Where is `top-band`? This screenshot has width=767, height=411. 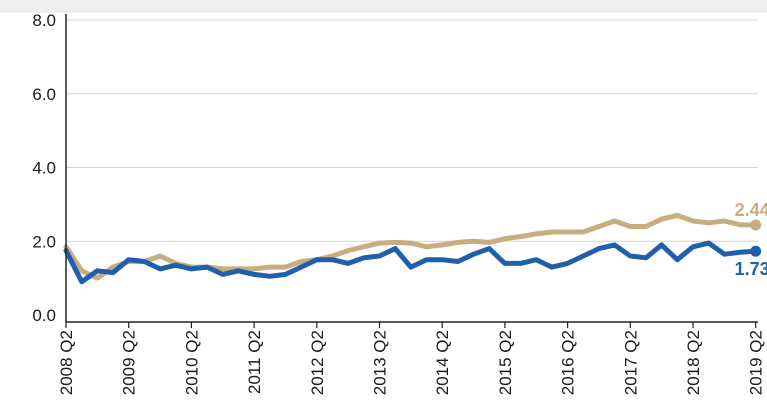
top-band is located at coordinates (383, 6).